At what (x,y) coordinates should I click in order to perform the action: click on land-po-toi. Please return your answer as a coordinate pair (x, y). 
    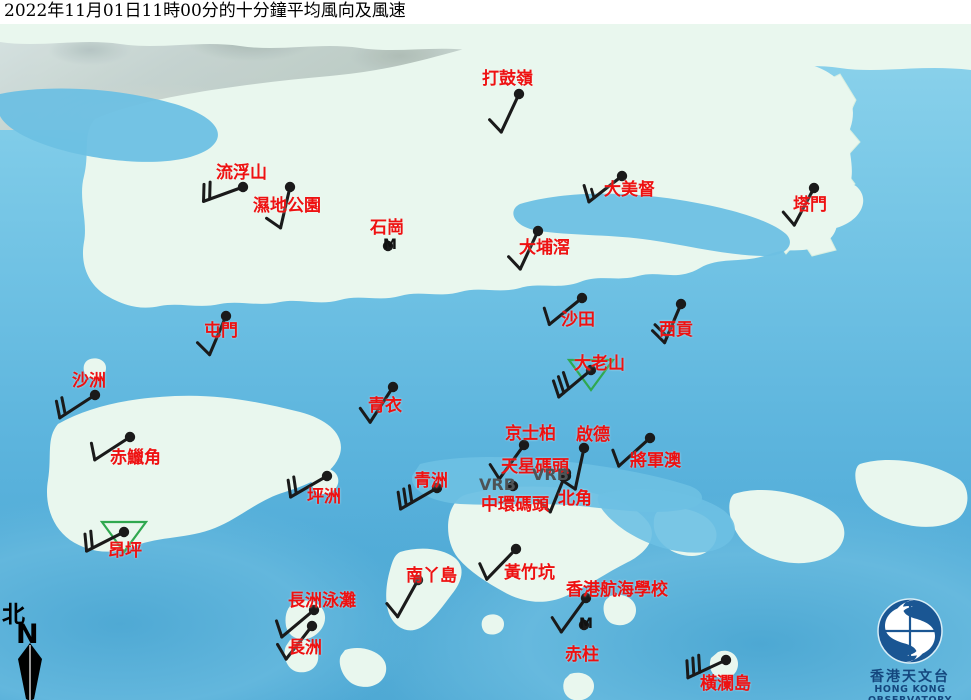
    Looking at the image, I should click on (578, 686).